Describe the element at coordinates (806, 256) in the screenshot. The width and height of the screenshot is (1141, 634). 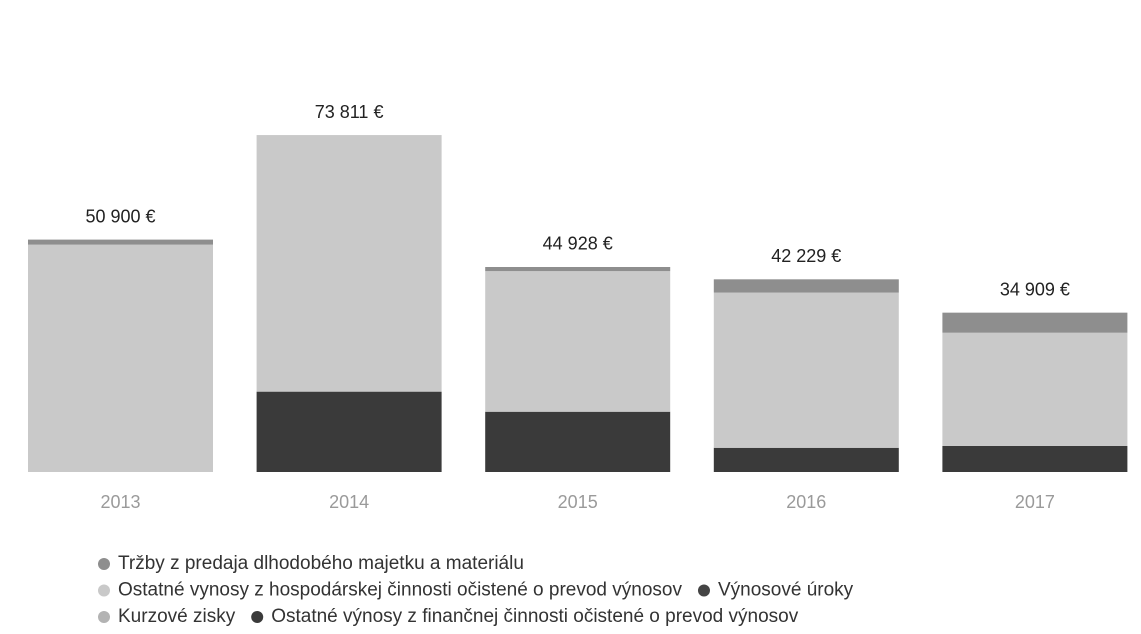
I see `total-label: 42 229 €` at that location.